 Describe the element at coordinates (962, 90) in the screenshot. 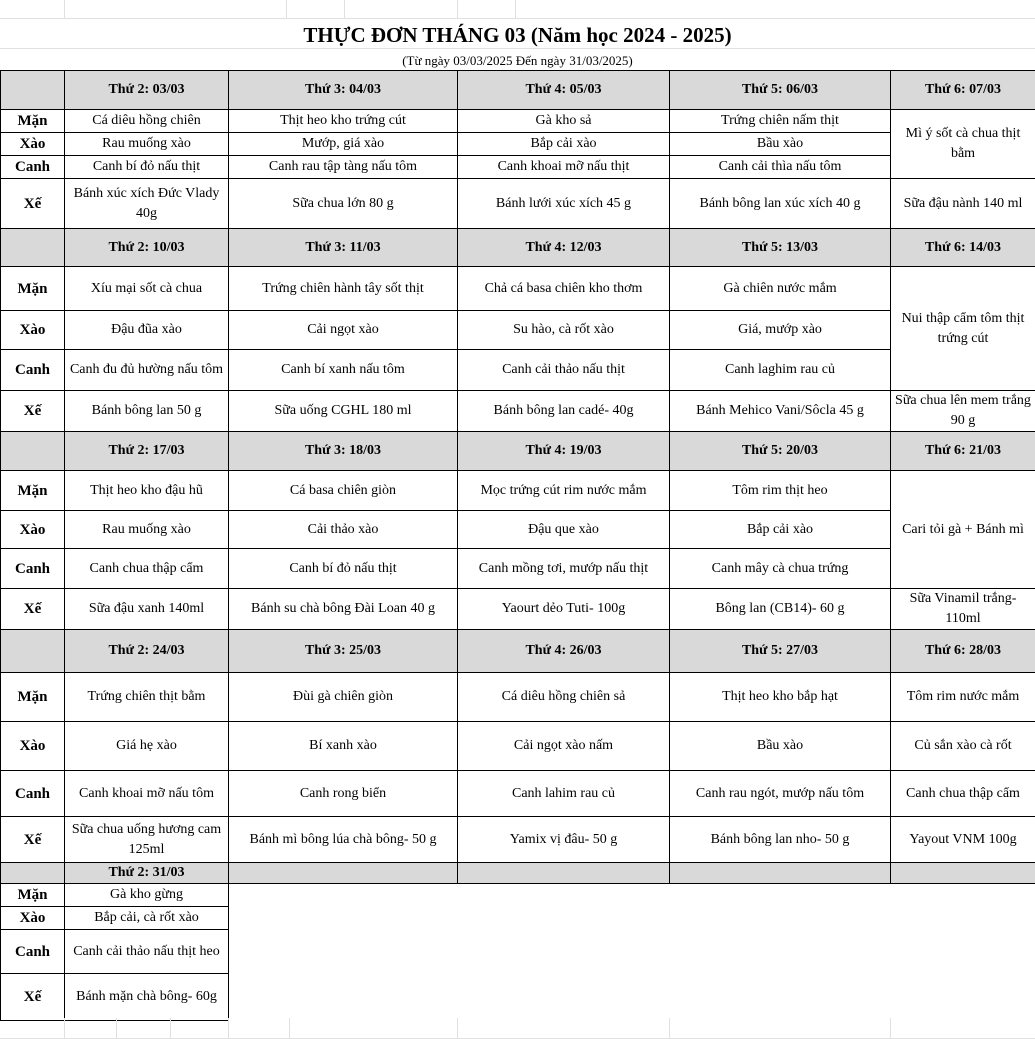

I see `day-header: Thứ 6: 07/03` at that location.